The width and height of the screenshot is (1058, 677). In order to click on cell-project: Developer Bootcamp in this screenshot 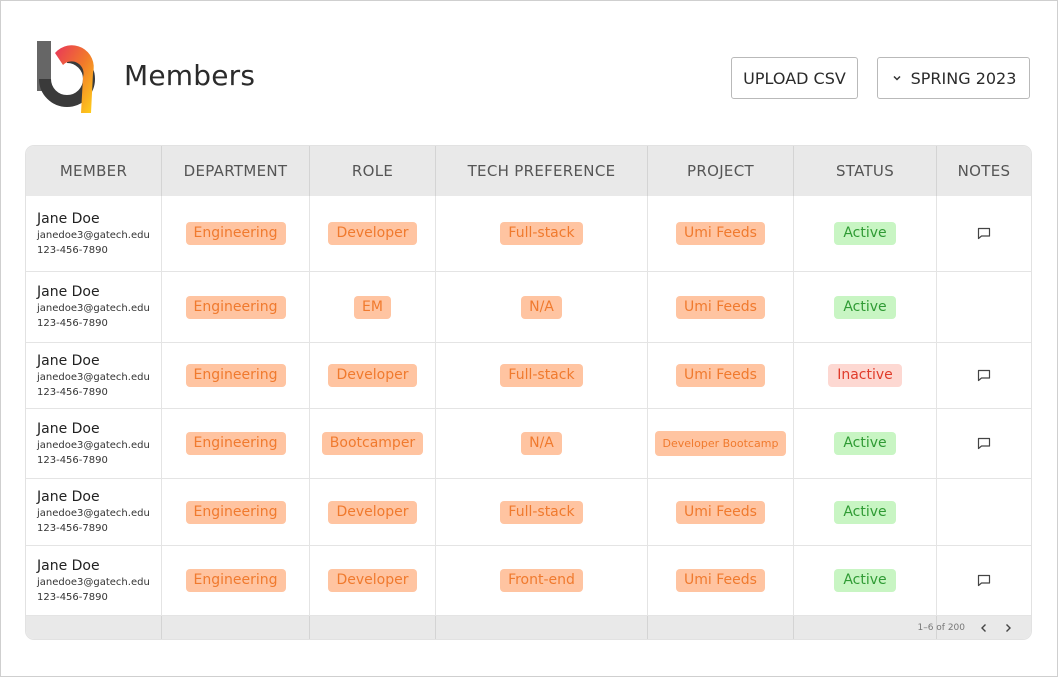, I will do `click(721, 443)`.